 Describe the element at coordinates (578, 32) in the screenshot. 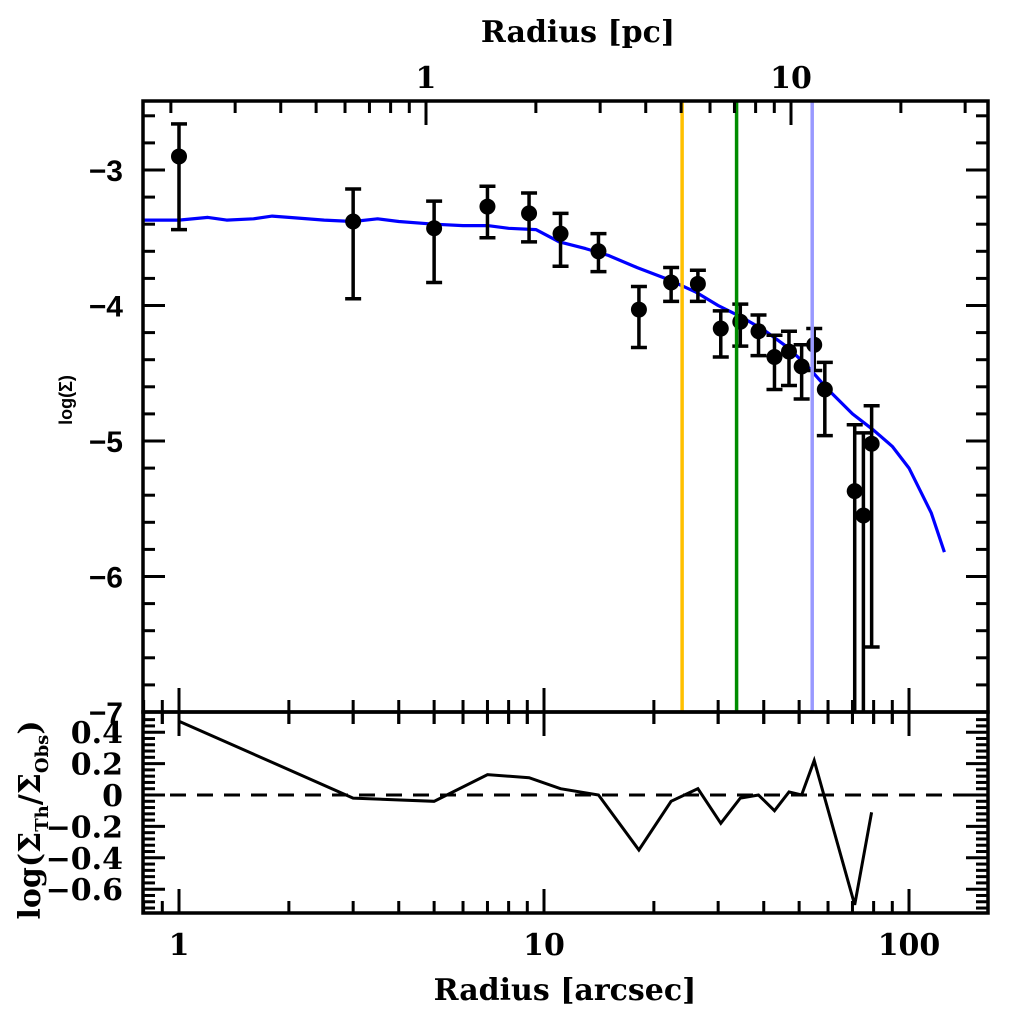

I see `top-axis-title: Radius [pc]` at that location.